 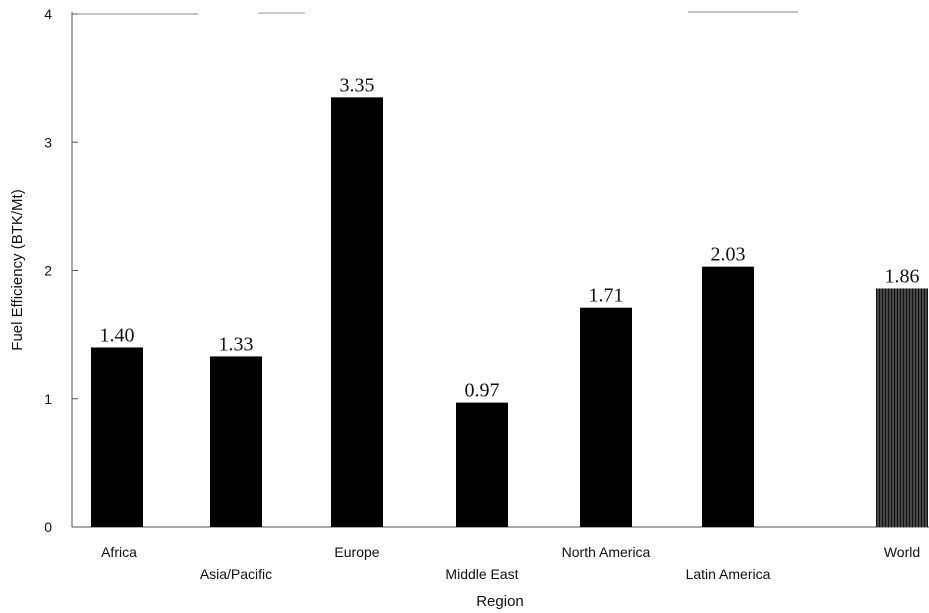 What do you see at coordinates (728, 574) in the screenshot?
I see `category-label: Latin America` at bounding box center [728, 574].